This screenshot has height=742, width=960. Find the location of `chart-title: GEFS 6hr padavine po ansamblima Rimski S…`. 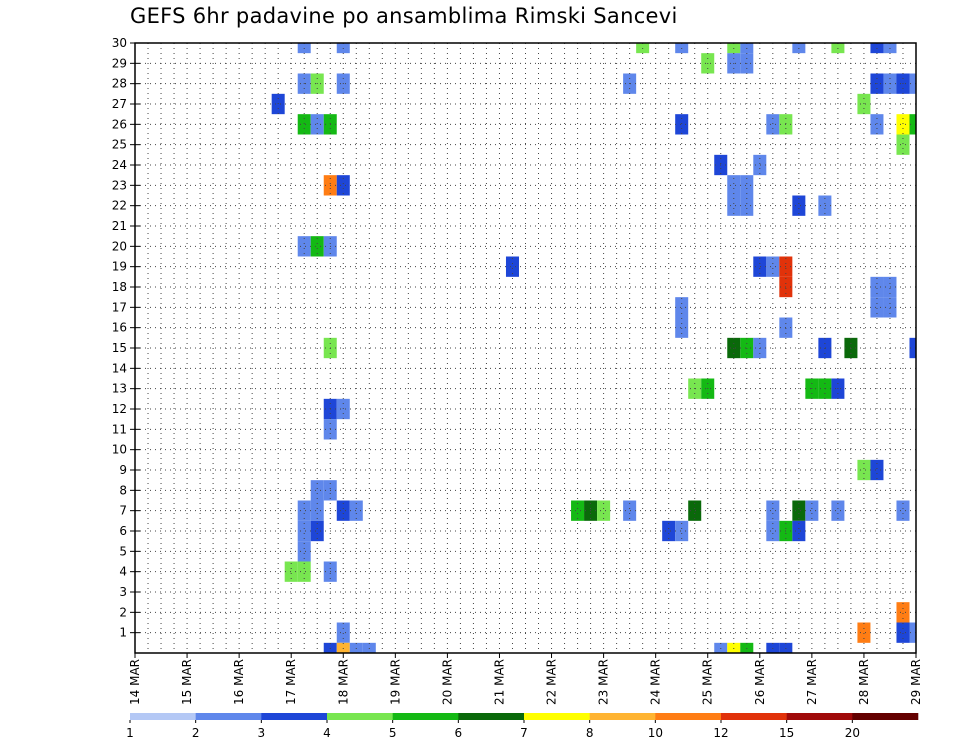

chart-title: GEFS 6hr padavine po ansamblima Rimski S… is located at coordinates (404, 16).